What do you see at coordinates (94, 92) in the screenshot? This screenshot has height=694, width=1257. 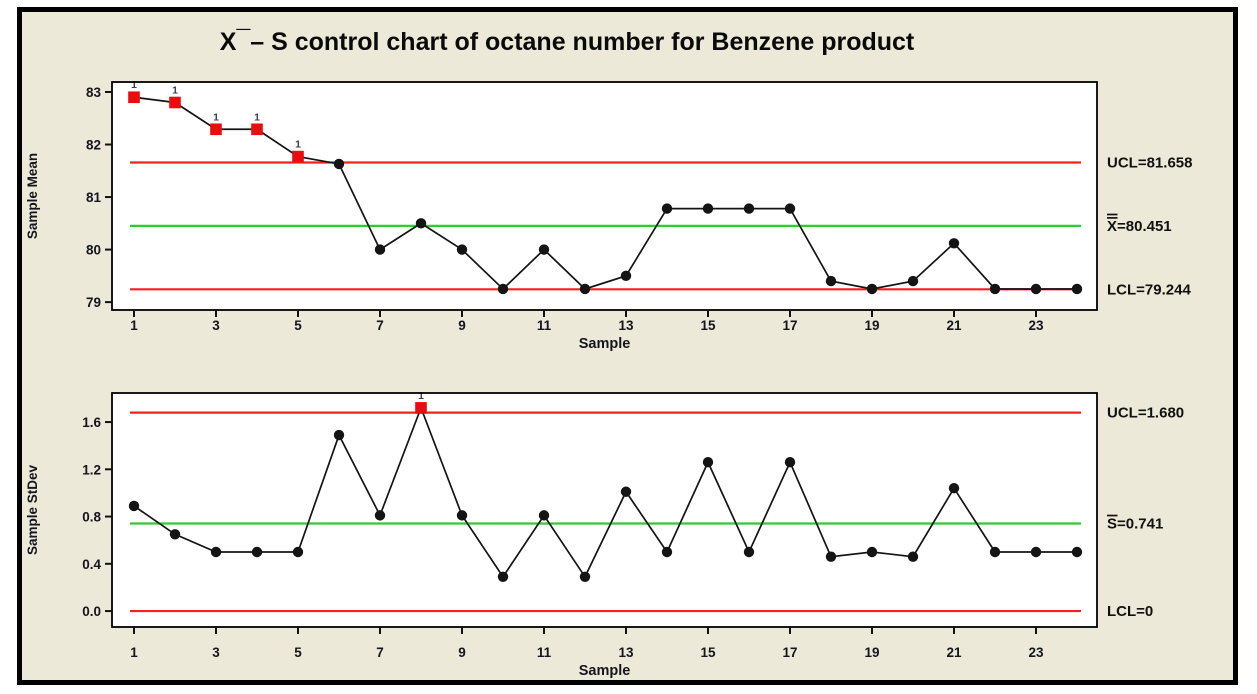 I see `y-tick-label: 83` at bounding box center [94, 92].